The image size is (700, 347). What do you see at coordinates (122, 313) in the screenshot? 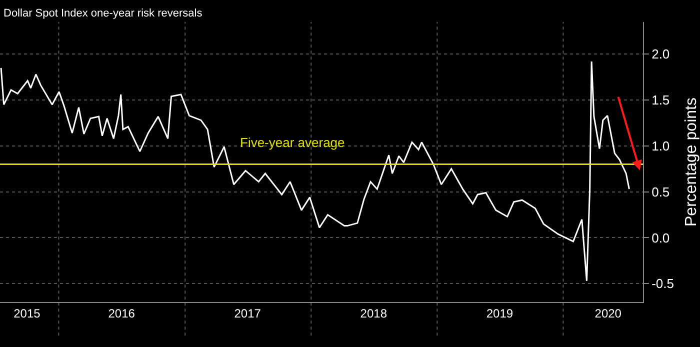
I see `x-tick-label: 2016` at bounding box center [122, 313].